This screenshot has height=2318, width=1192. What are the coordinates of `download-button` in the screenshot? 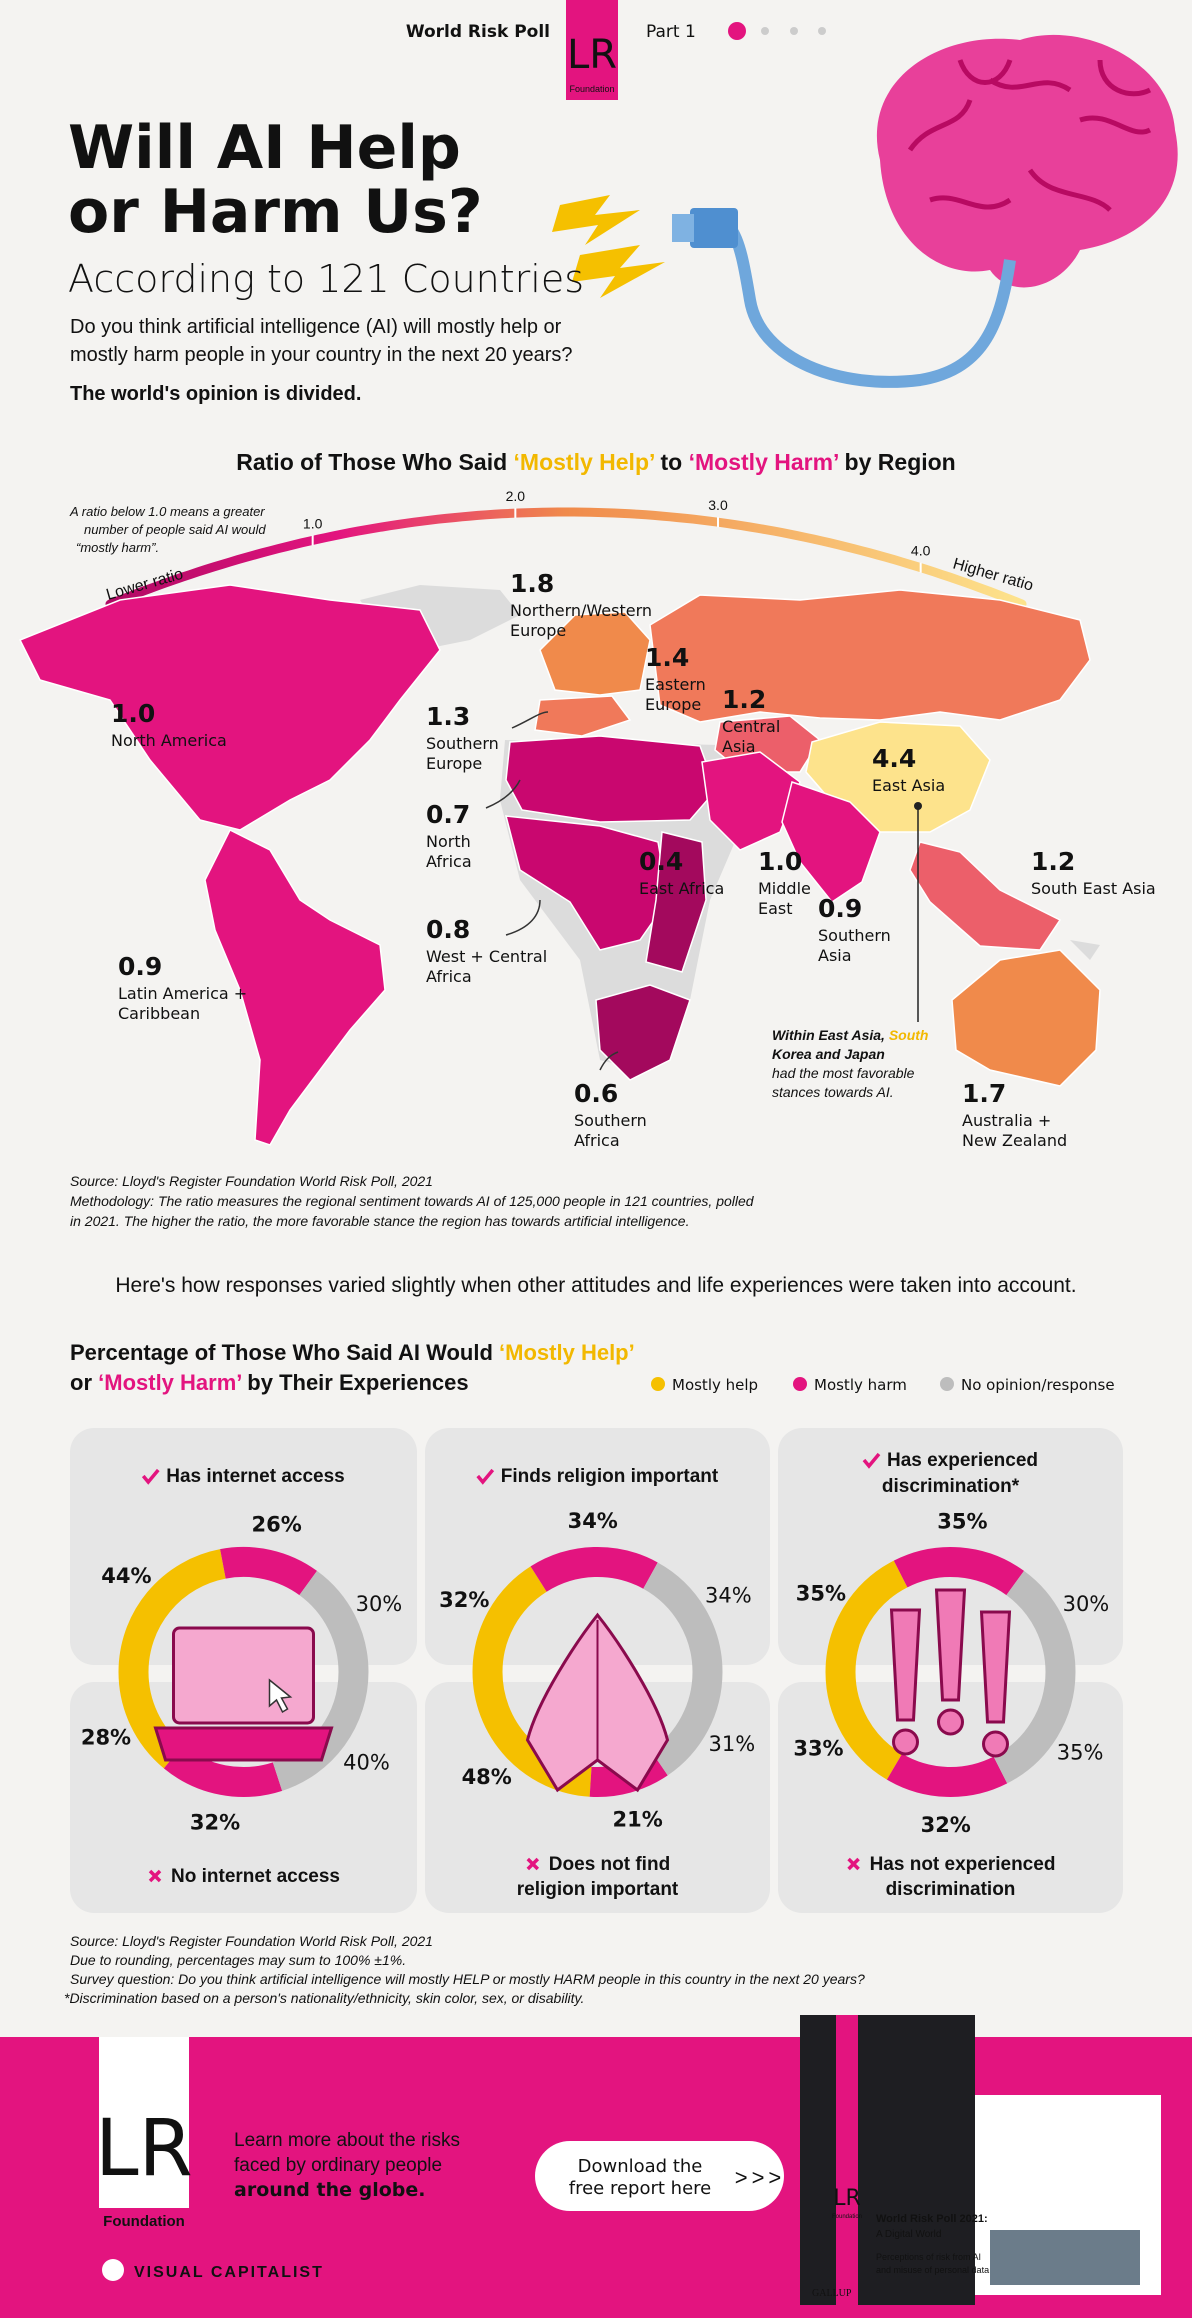 It's located at (659, 2176).